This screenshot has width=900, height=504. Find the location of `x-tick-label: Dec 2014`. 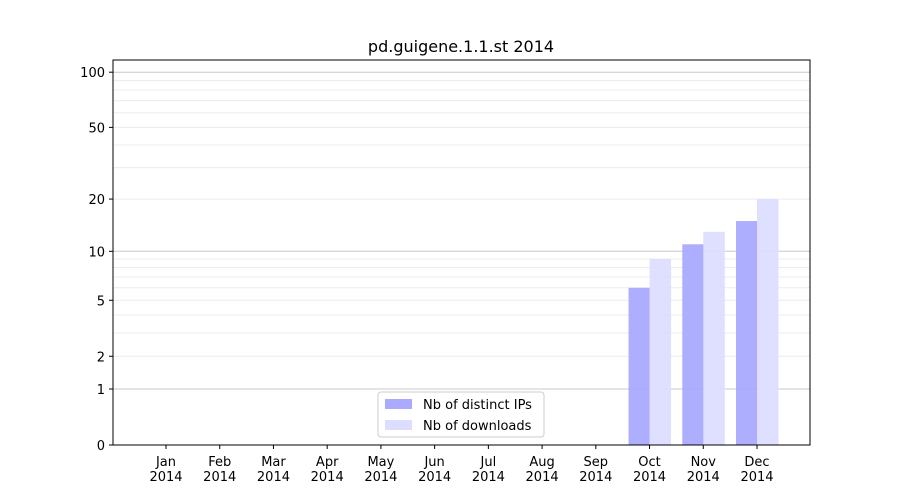

x-tick-label: Dec 2014 is located at coordinates (756, 470).